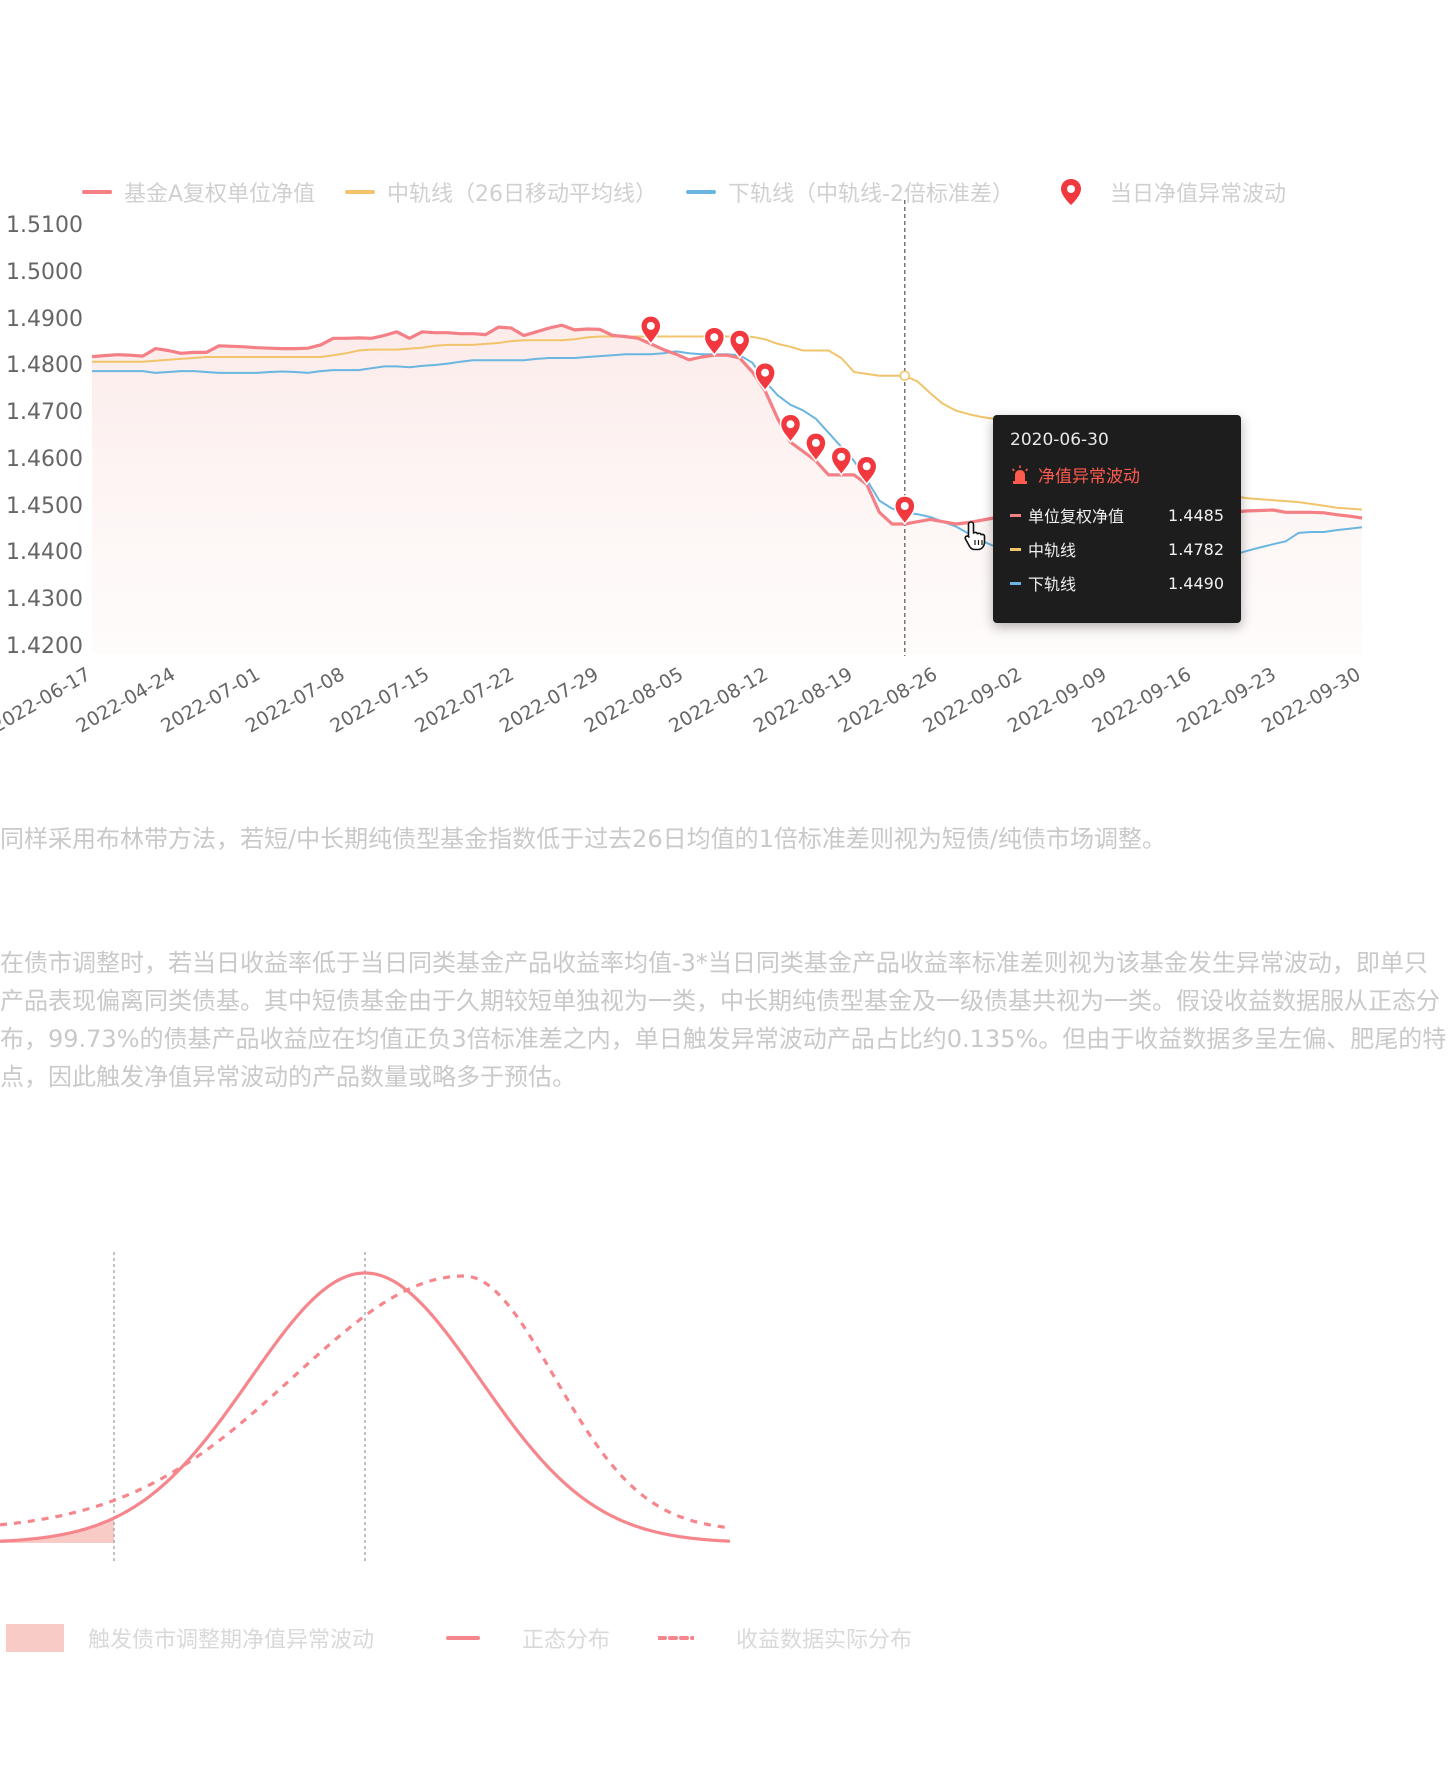  Describe the element at coordinates (1117, 549) in the screenshot. I see `tooltip-row-middle-band: 中轨线 1.4782` at that location.